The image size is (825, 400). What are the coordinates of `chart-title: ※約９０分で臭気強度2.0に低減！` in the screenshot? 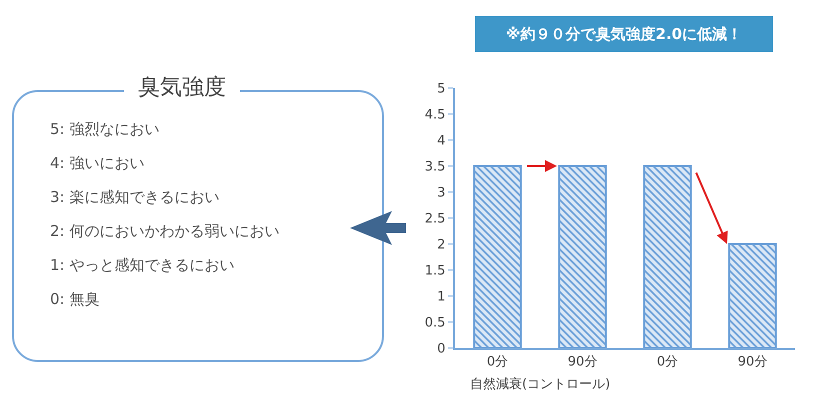 It's located at (624, 34).